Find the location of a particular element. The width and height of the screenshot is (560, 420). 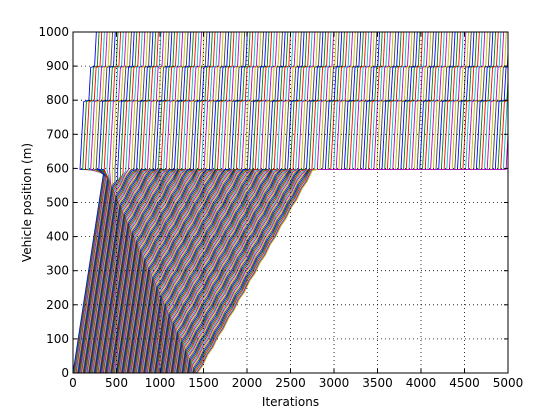

y-tick-labels: 0 100 200 300 400 500 600 700 800 900 1000 is located at coordinates (53, 202).